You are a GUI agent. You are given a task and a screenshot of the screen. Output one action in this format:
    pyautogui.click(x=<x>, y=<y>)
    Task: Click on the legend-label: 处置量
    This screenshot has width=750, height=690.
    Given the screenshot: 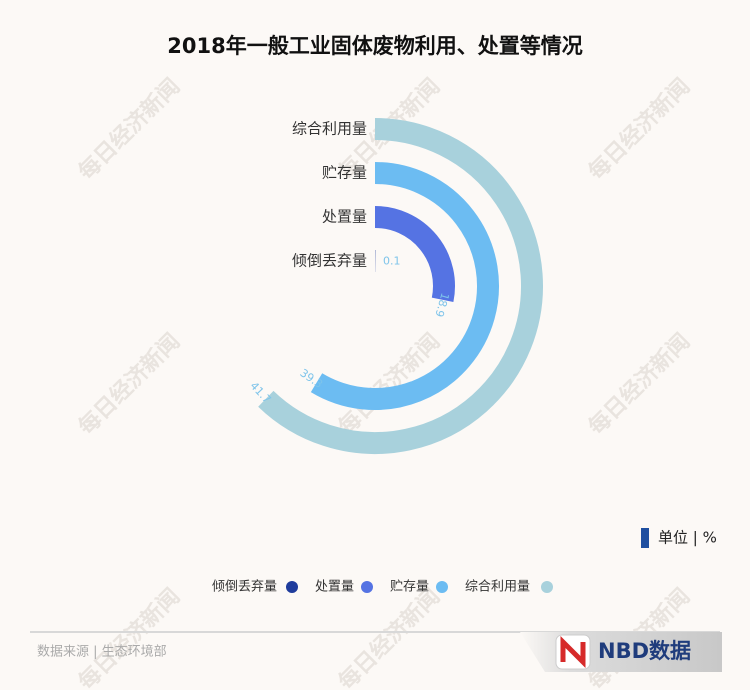 What is the action you would take?
    pyautogui.click(x=334, y=587)
    